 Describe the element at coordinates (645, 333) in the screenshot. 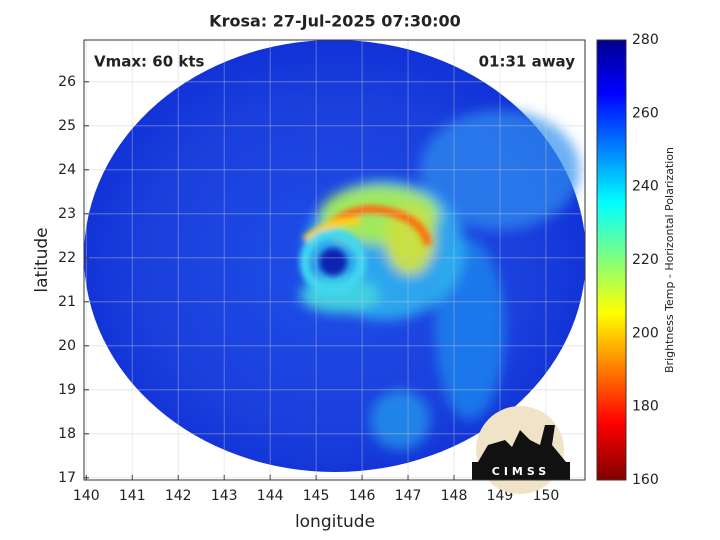

I see `colorbar-tick-label: 200` at that location.